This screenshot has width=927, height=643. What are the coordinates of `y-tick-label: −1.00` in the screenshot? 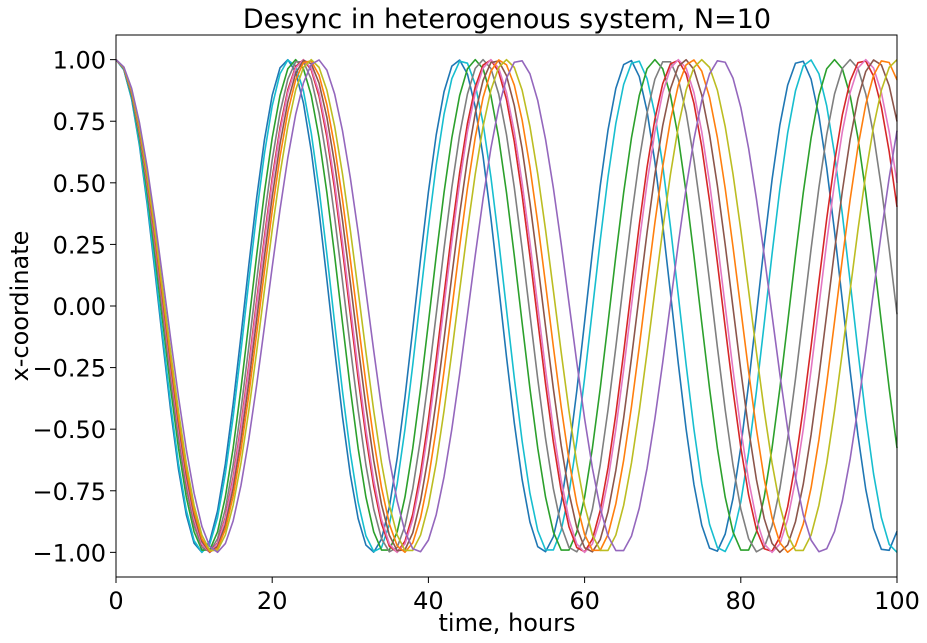 It's located at (69, 553).